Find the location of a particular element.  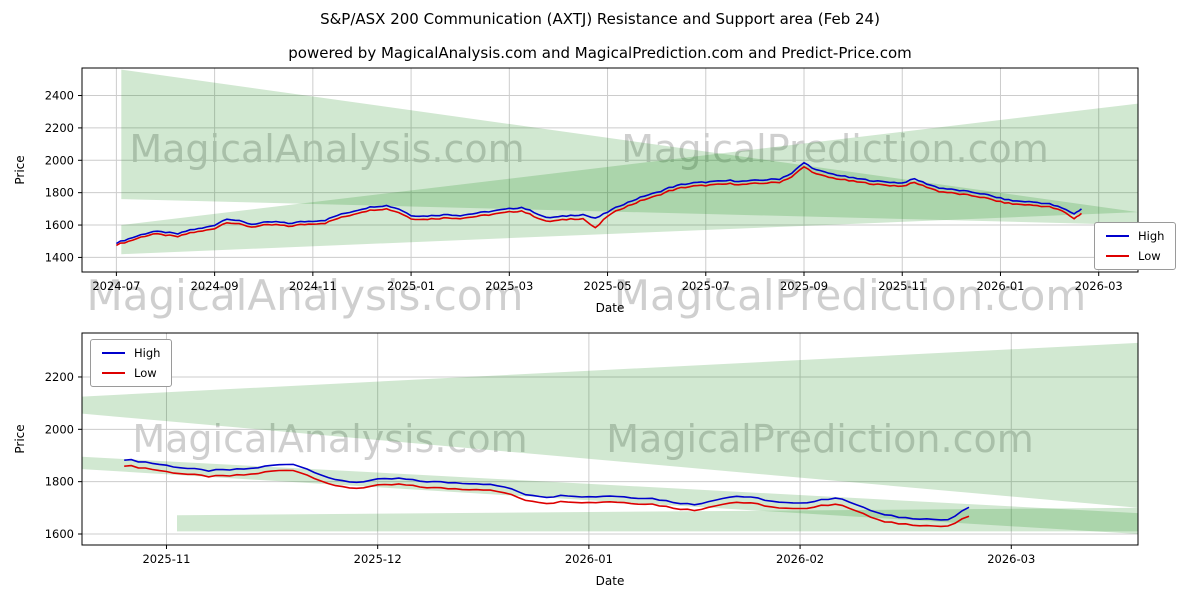

x-tick-label: 2025-07 is located at coordinates (706, 286).